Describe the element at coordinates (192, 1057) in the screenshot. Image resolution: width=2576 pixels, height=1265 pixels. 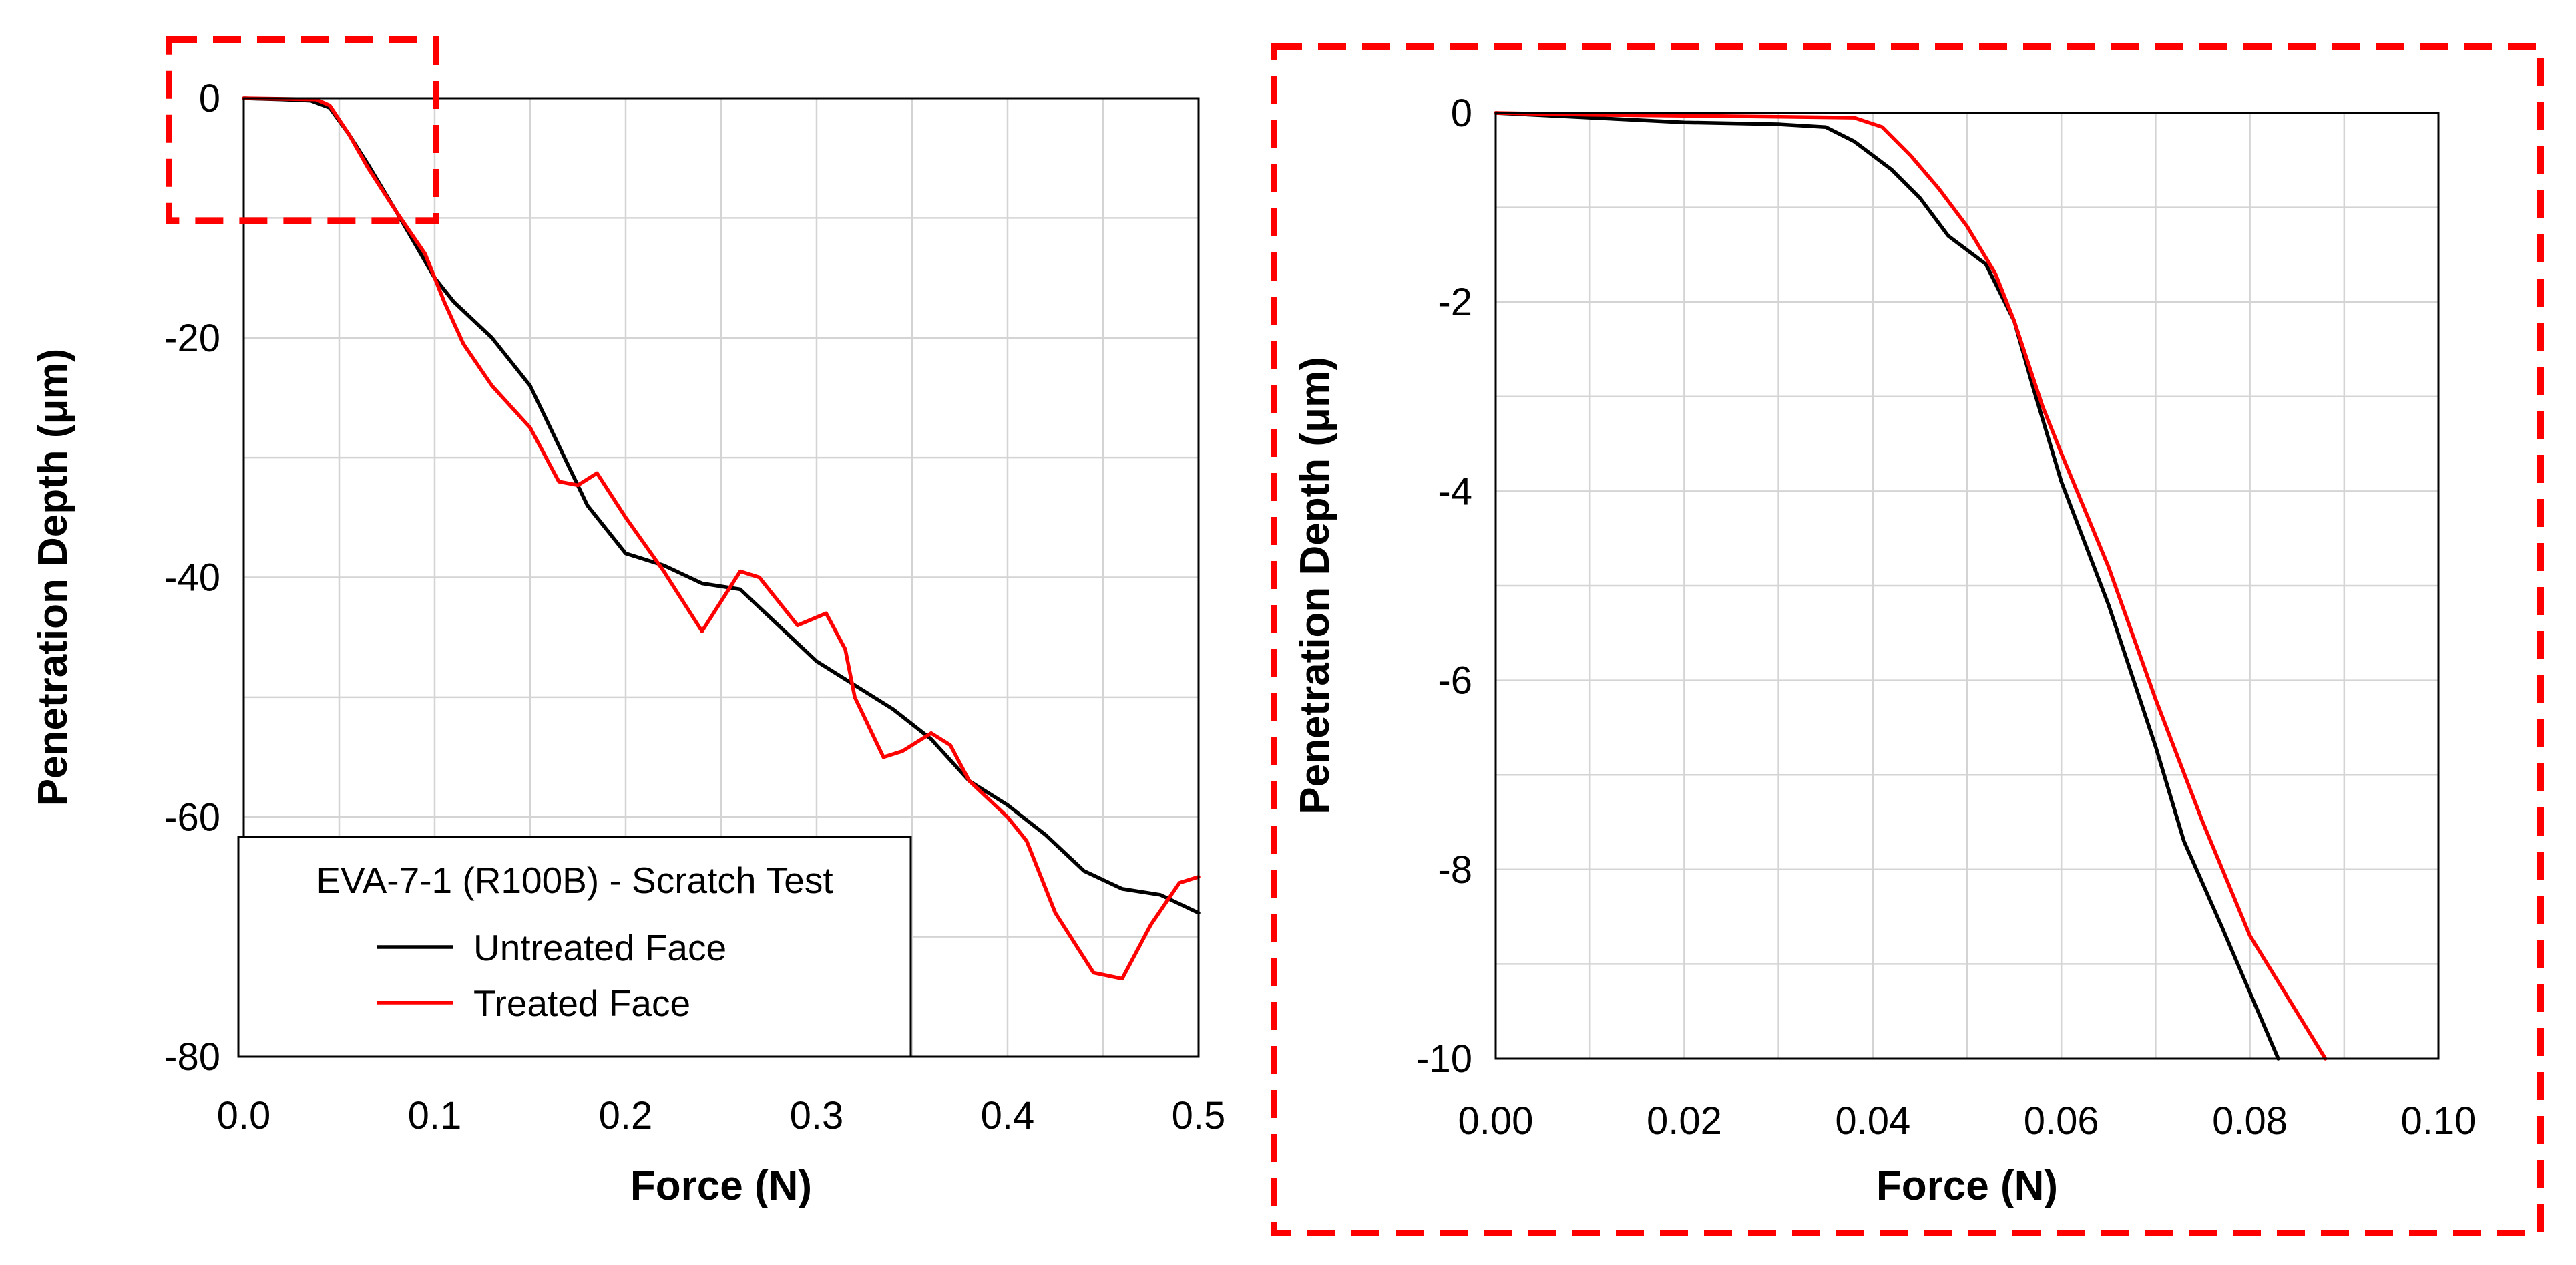
I see `y-tick-label: -80` at that location.